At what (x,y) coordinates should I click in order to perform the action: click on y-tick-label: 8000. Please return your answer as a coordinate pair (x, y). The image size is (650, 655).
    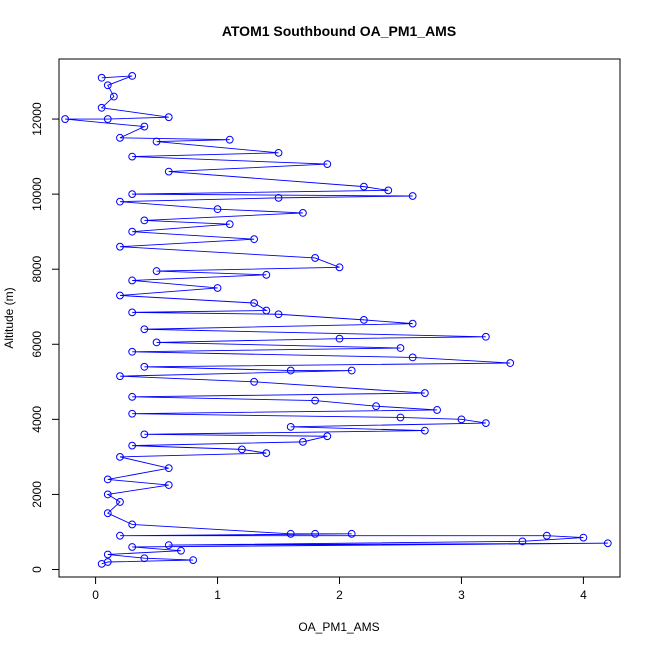
    Looking at the image, I should click on (37, 269).